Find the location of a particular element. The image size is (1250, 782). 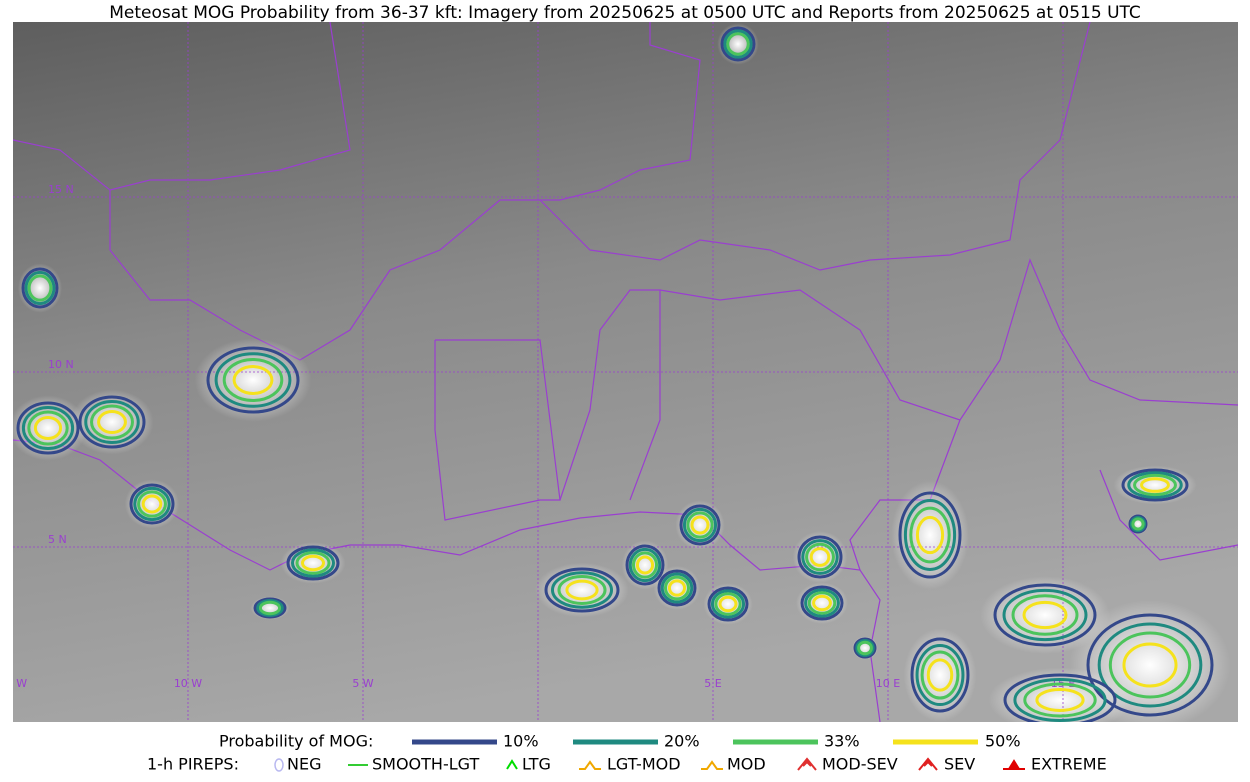

legend-entry: 20% is located at coordinates (682, 741).